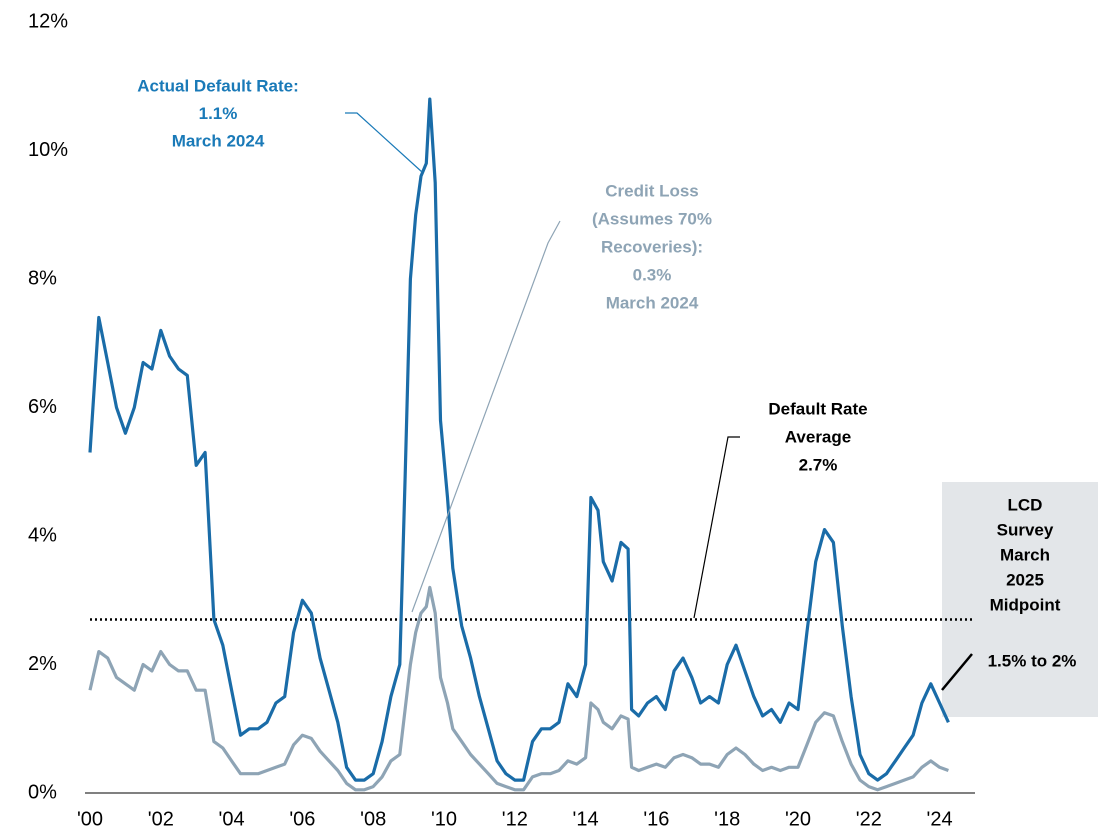 This screenshot has width=1098, height=838. I want to click on x-tick-label: '04, so click(232, 819).